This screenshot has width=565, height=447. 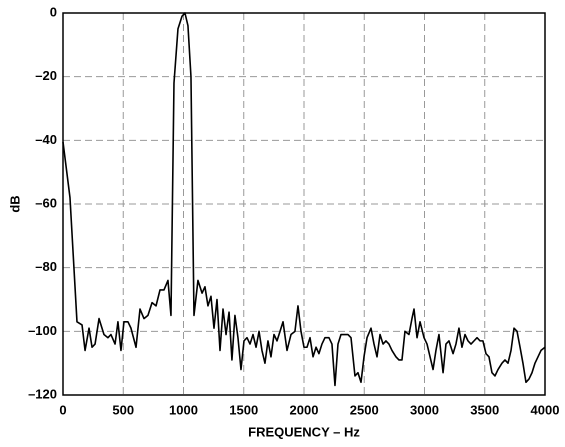 What do you see at coordinates (14, 203) in the screenshot?
I see `y-axis-label: dB` at bounding box center [14, 203].